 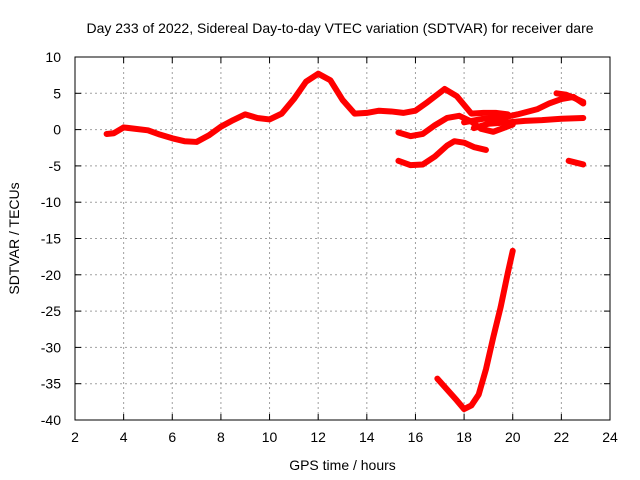 What do you see at coordinates (51, 384) in the screenshot?
I see `y-tick-label: -35` at bounding box center [51, 384].